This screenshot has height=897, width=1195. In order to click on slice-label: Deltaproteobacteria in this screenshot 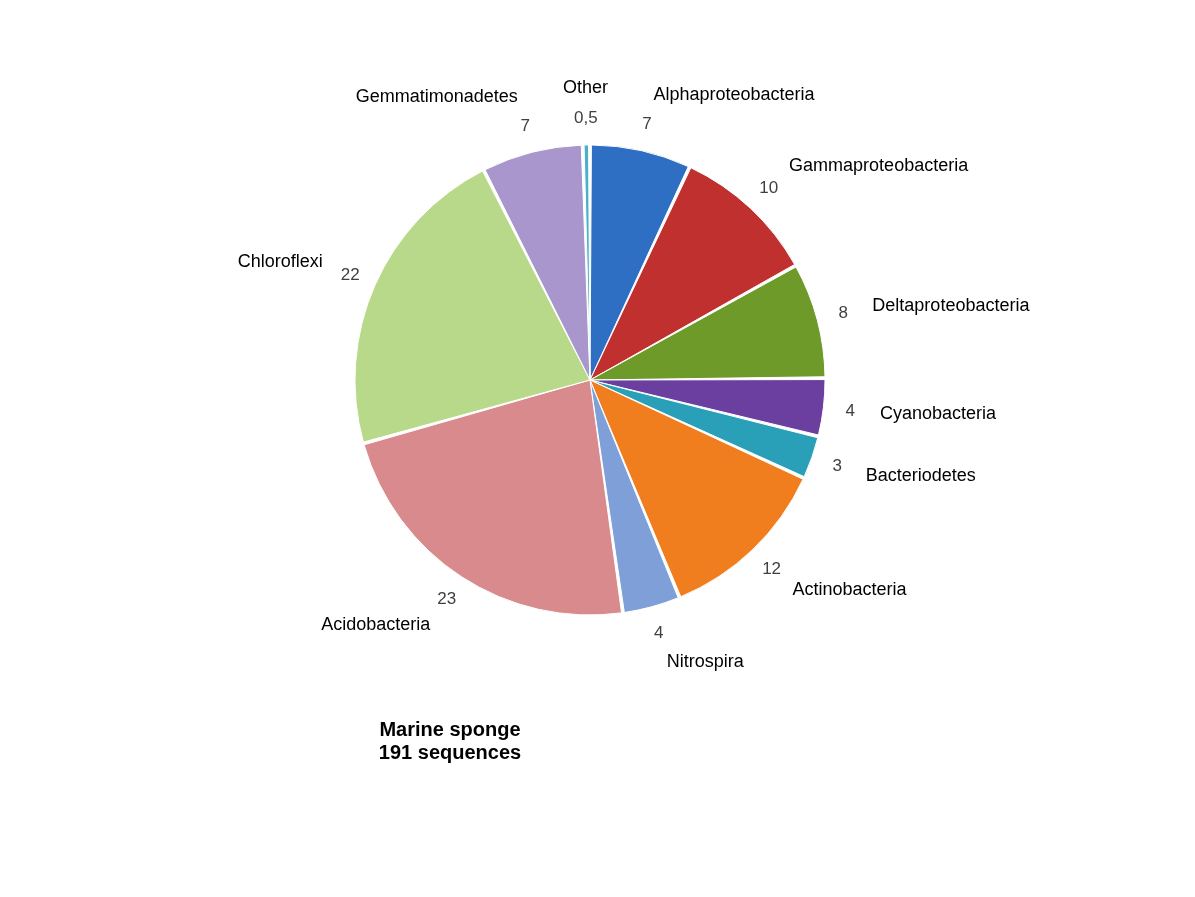, I will do `click(951, 304)`.